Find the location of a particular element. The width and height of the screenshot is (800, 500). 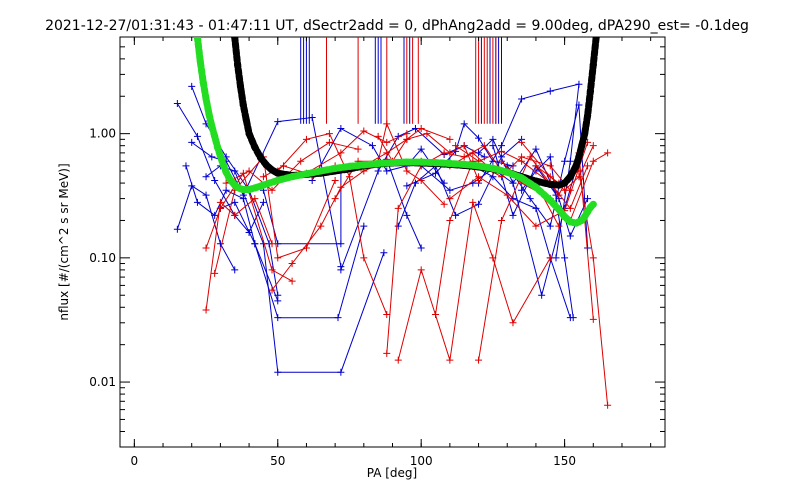

series-5-red is located at coordinates (411, 80).